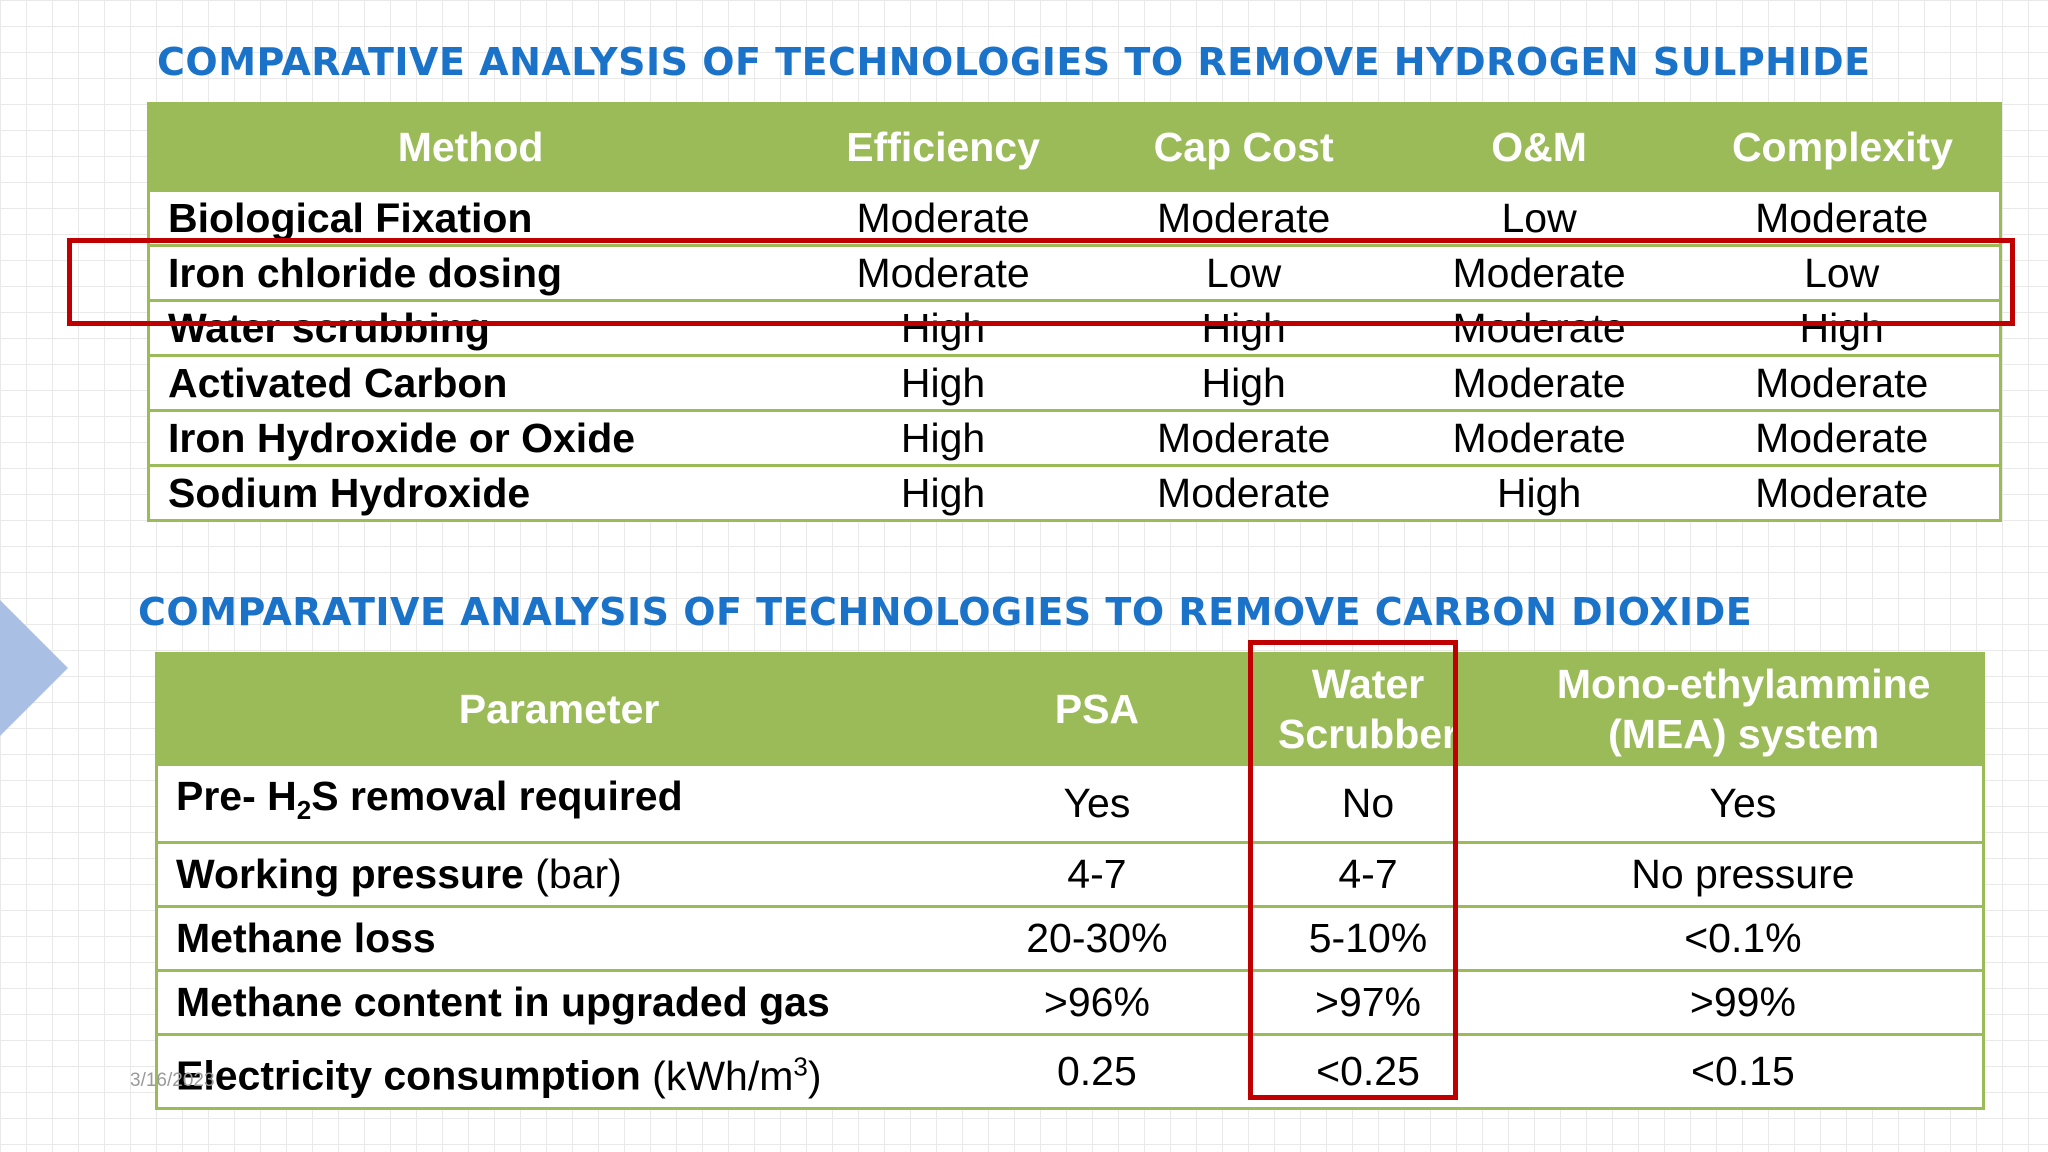 Image resolution: width=2048 pixels, height=1152 pixels. What do you see at coordinates (1368, 875) in the screenshot?
I see `water-scrubber-cell: 4-7` at bounding box center [1368, 875].